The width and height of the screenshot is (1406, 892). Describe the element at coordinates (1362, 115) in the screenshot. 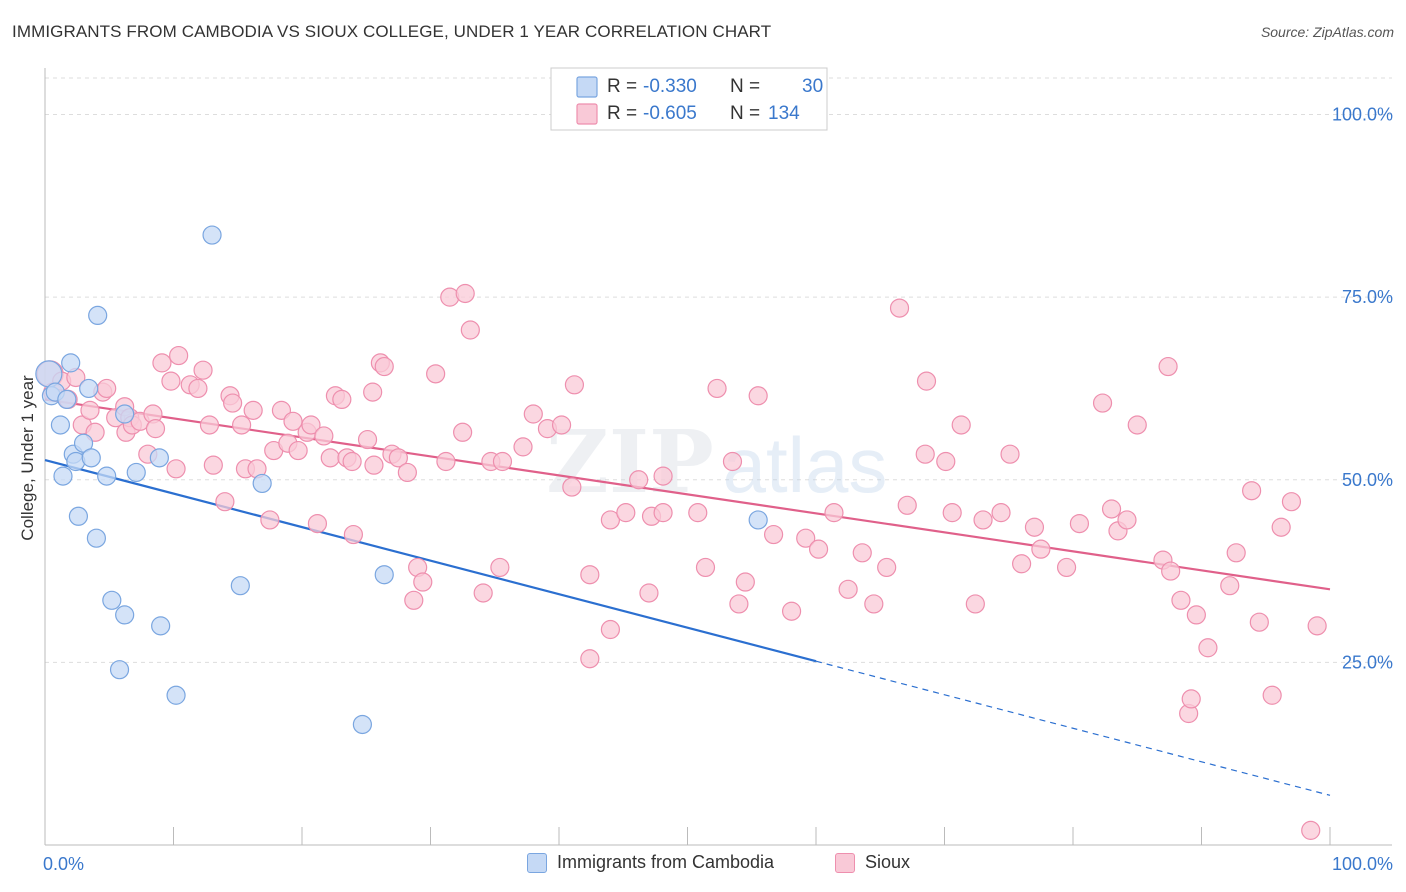

I see `y-tick-label: 100.0%` at that location.